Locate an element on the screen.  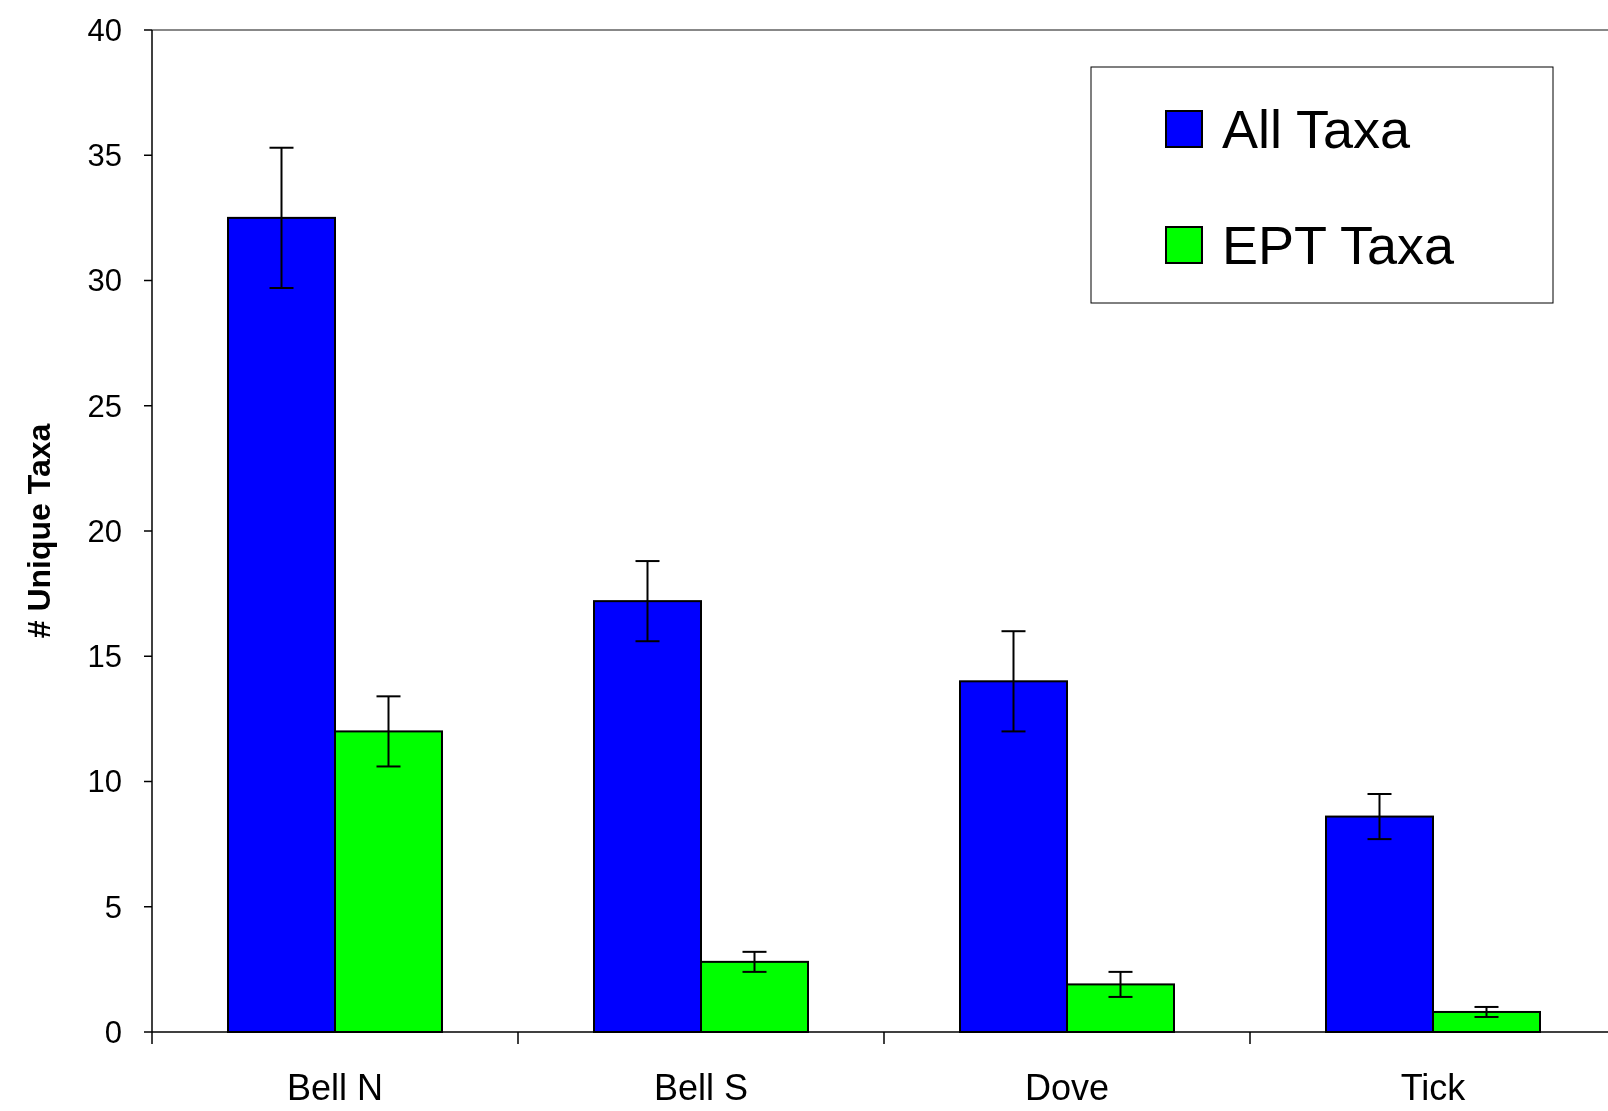
y-tick-label: 30 is located at coordinates (104, 281).